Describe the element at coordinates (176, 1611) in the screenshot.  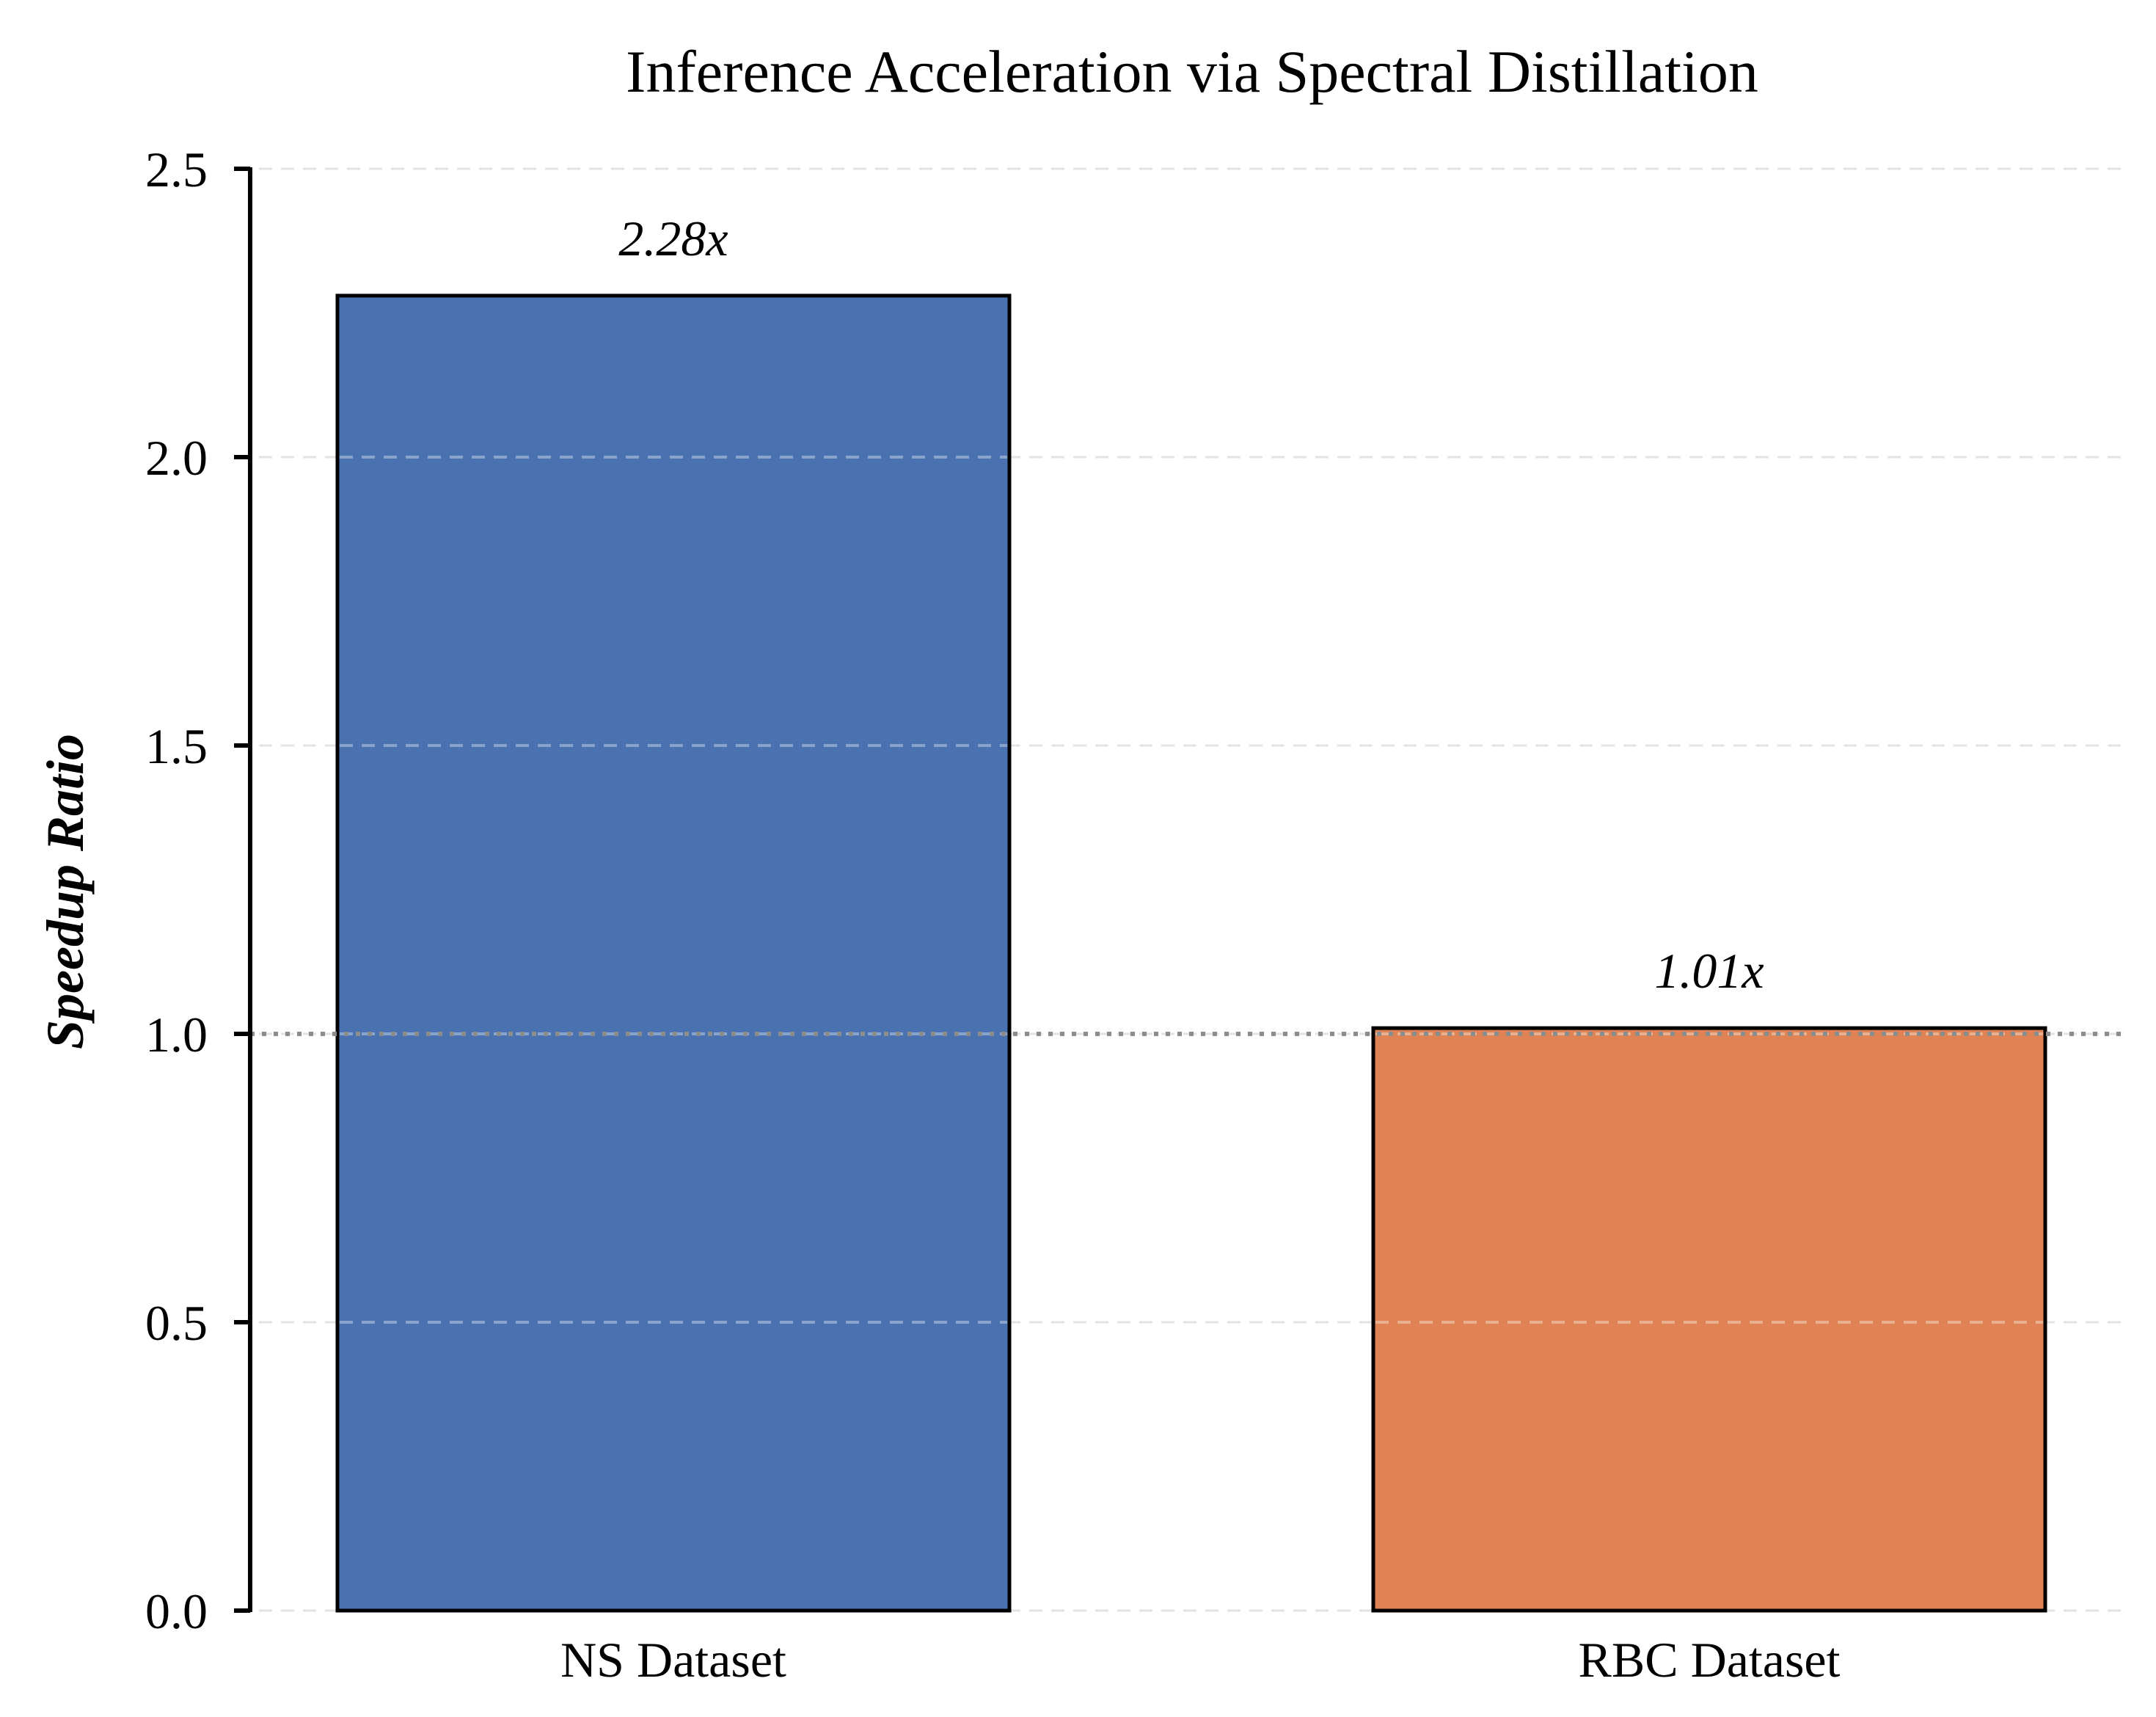
I see `y-tick-label-0: 0.0` at that location.